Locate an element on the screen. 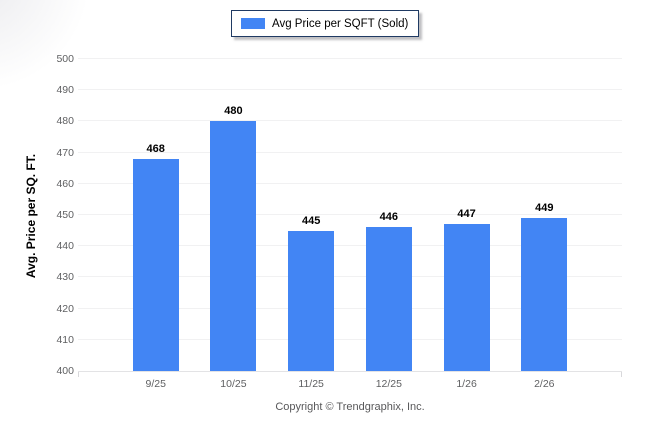  x-tick-label: 11/25 is located at coordinates (311, 384).